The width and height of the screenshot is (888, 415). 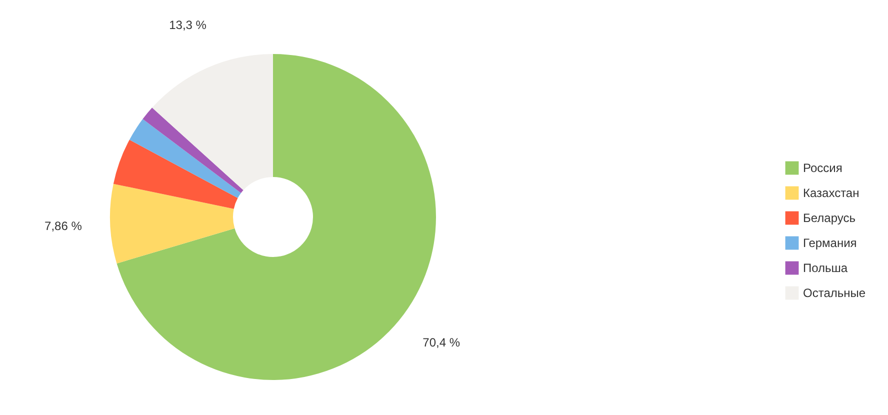 What do you see at coordinates (834, 293) in the screenshot?
I see `legend-label: Остальные` at bounding box center [834, 293].